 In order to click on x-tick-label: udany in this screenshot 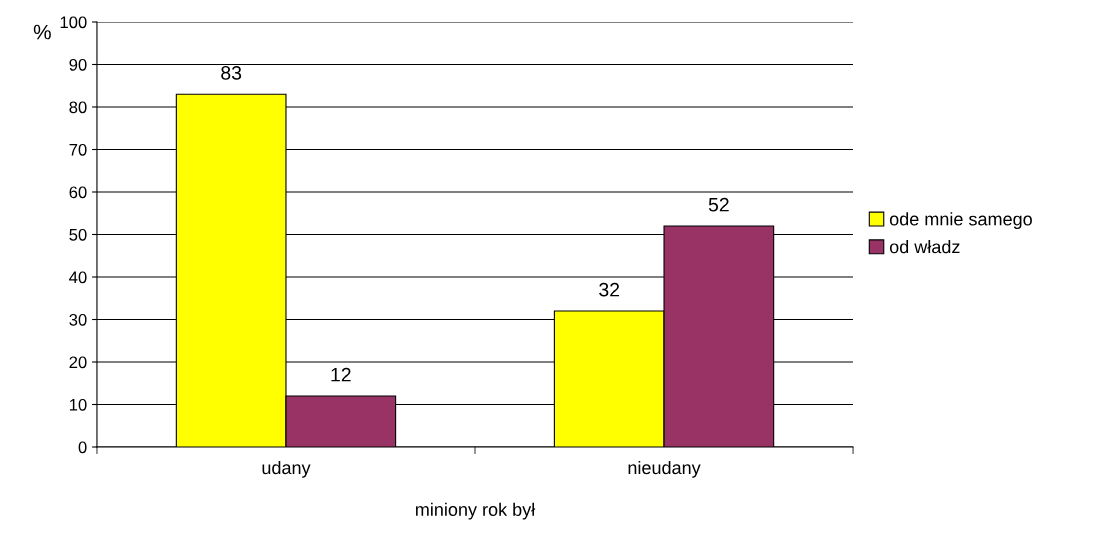, I will do `click(286, 469)`.